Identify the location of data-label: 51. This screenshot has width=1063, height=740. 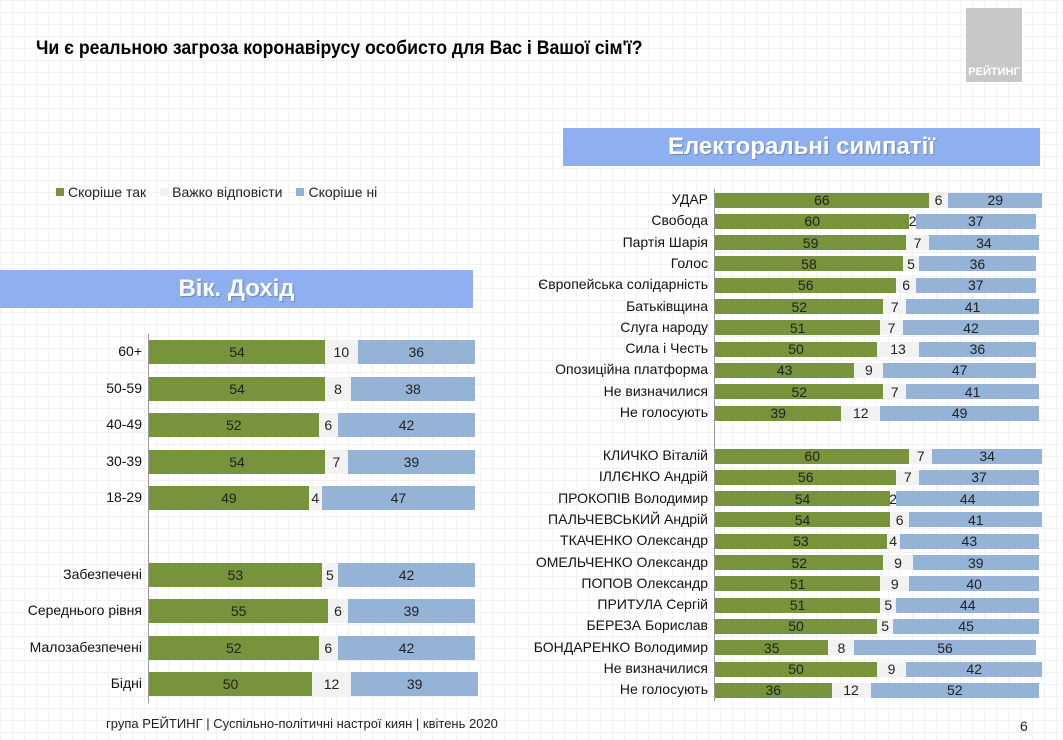
(797, 327).